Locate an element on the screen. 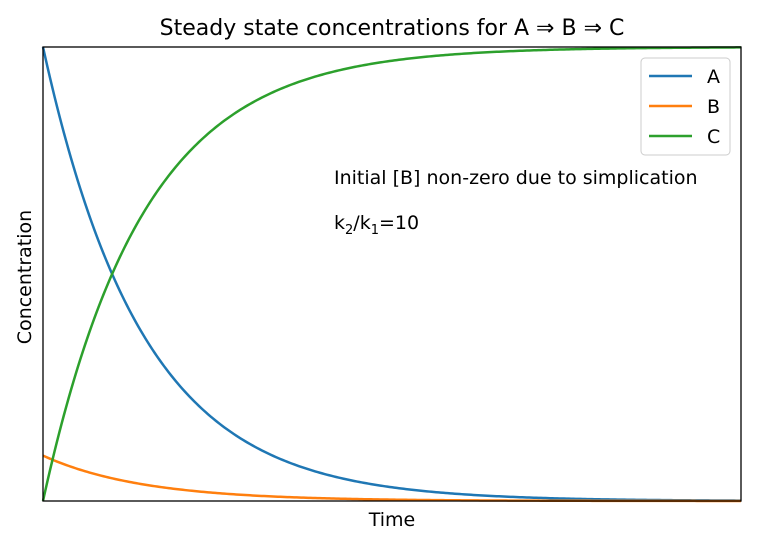 This screenshot has width=759, height=544. annotation-rate-ratio-sub1: 2 is located at coordinates (349, 230).